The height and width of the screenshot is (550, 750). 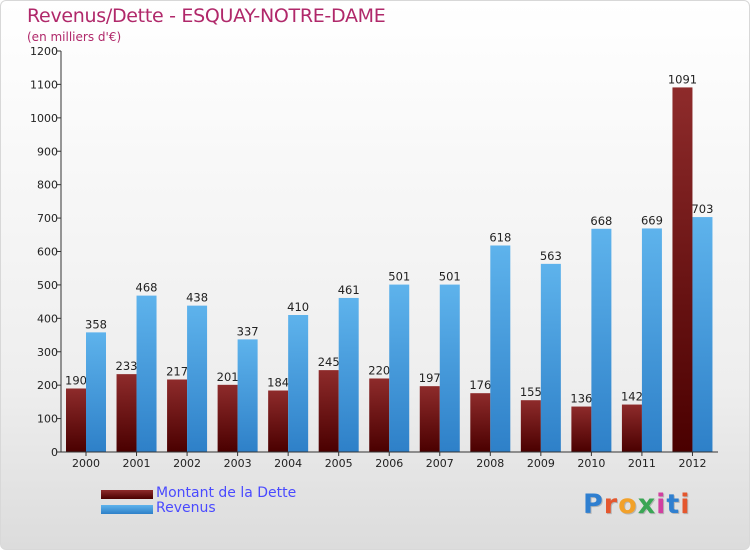 What do you see at coordinates (47, 352) in the screenshot?
I see `y-tick-label: 300` at bounding box center [47, 352].